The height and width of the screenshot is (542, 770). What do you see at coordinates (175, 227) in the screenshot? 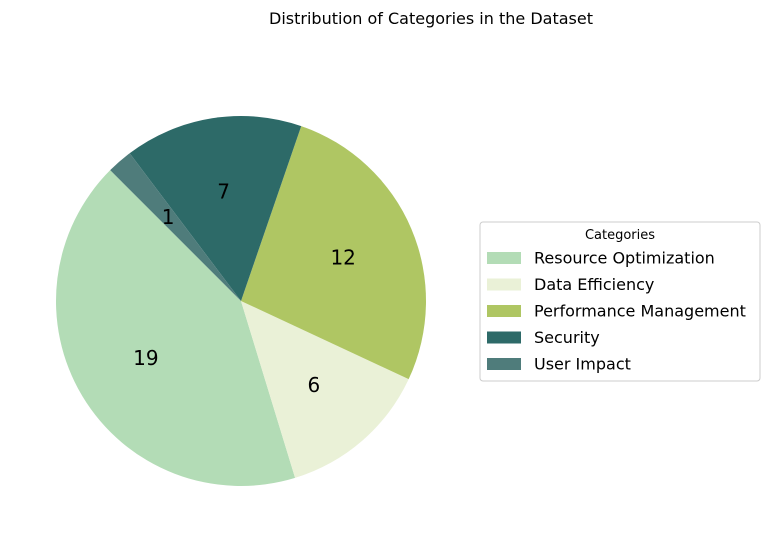
I see `pie-slice-user-impact` at bounding box center [175, 227].